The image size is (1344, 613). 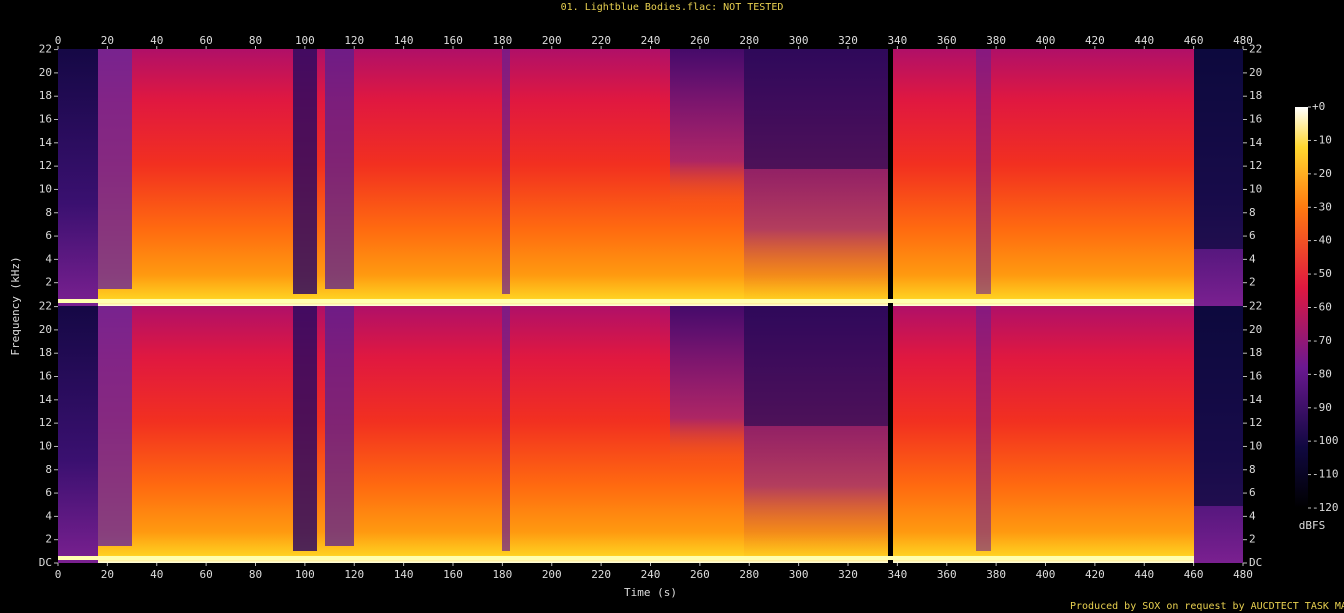 What do you see at coordinates (58, 40) in the screenshot?
I see `x-tick-label: 0` at bounding box center [58, 40].